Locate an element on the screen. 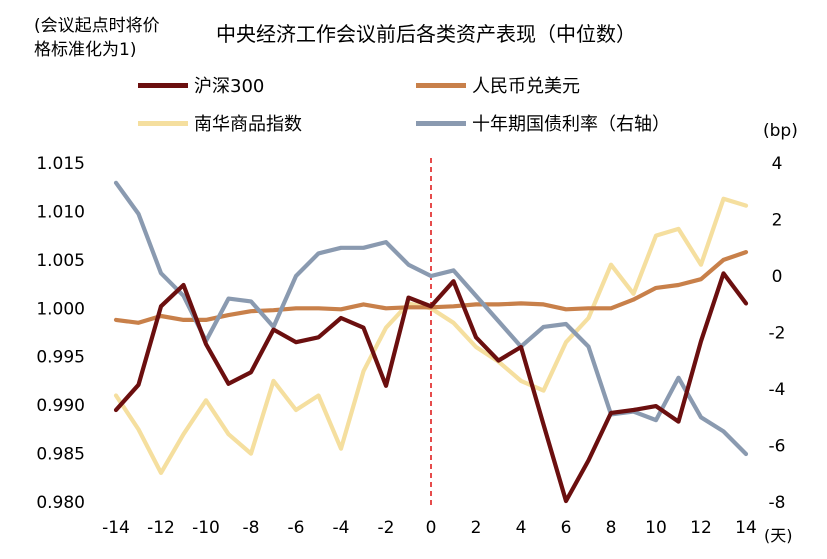 This screenshot has height=559, width=827. x-axis-unit: (天) is located at coordinates (778, 535).